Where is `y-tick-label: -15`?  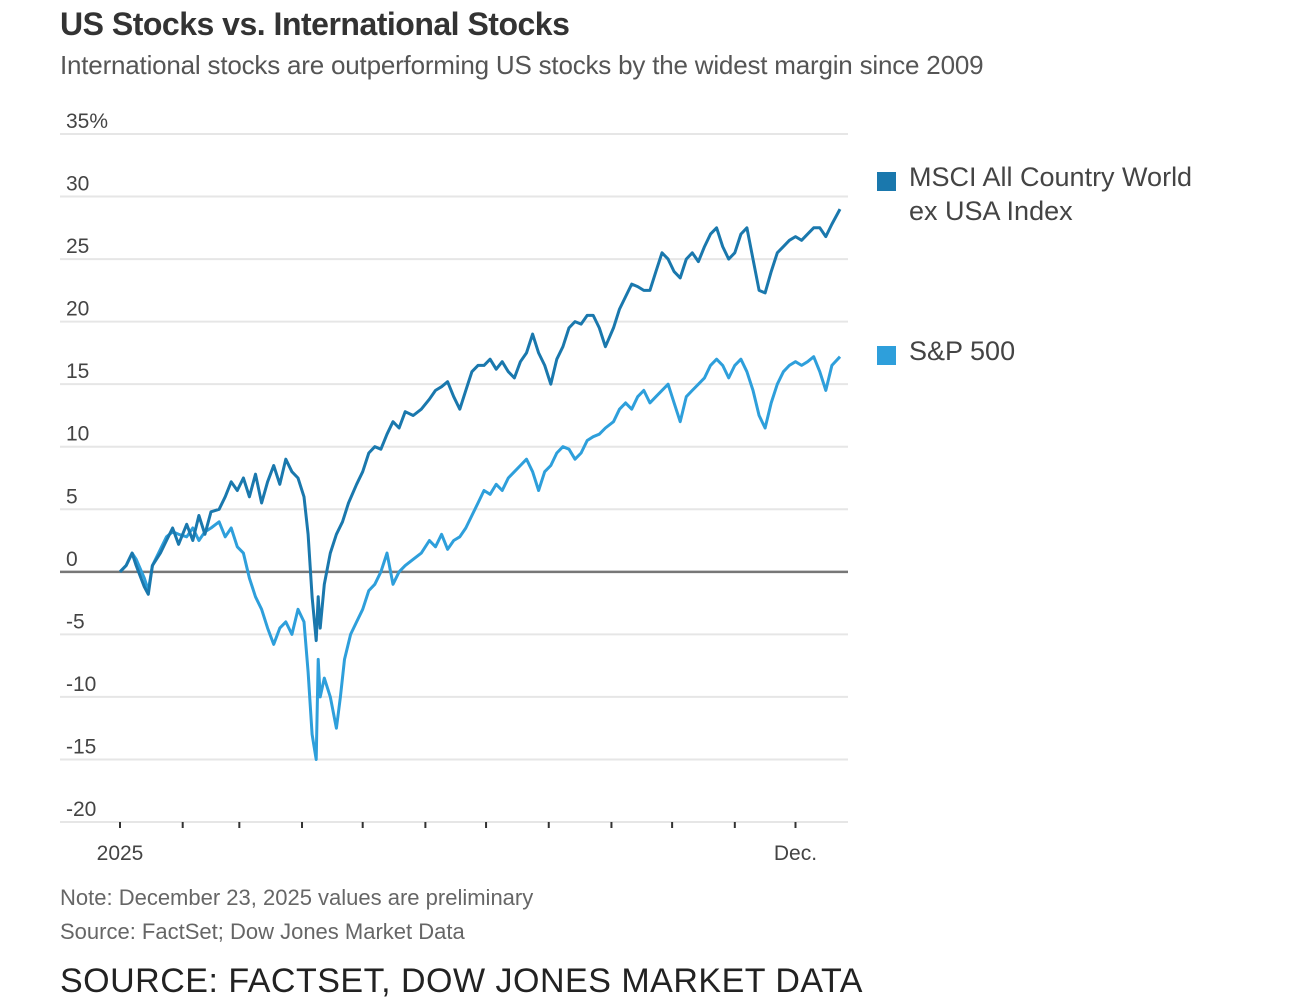
y-tick-label: -15 is located at coordinates (81, 746).